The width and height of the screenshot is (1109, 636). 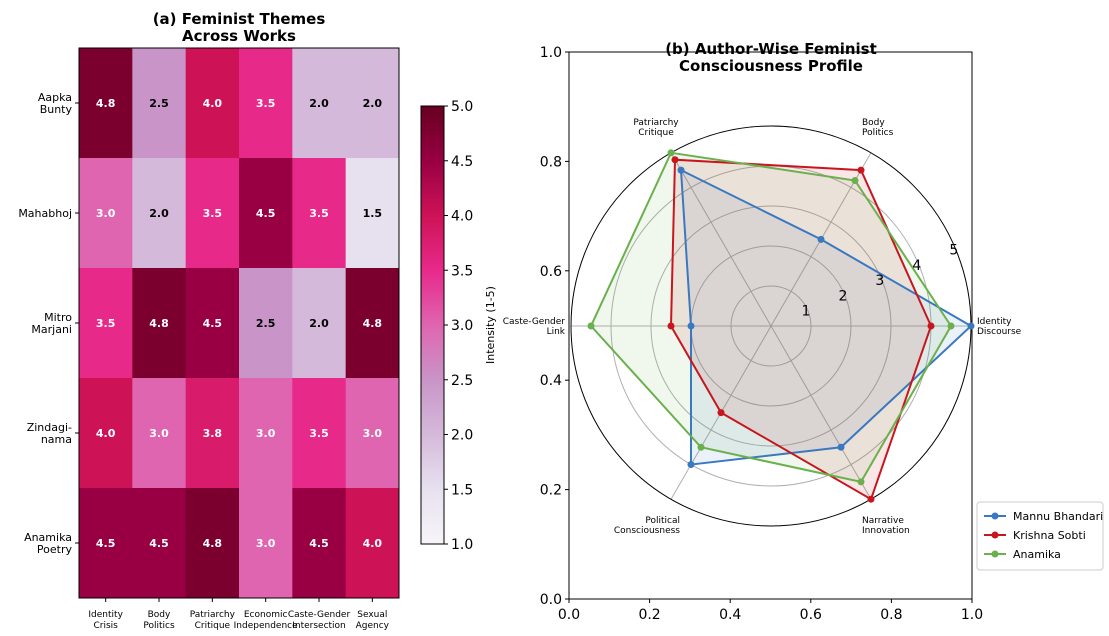 What do you see at coordinates (462, 271) in the screenshot?
I see `colorbar-tick-label: 3.5` at bounding box center [462, 271].